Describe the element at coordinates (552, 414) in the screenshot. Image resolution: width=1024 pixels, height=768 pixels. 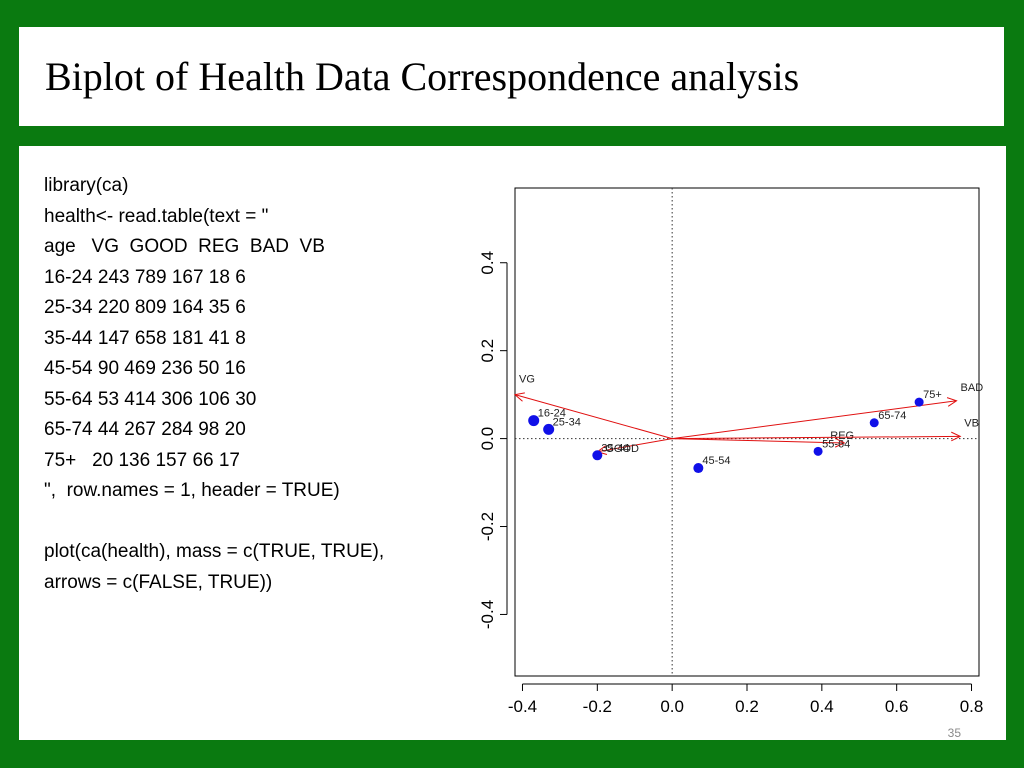
I see `row-label: 16-24` at that location.